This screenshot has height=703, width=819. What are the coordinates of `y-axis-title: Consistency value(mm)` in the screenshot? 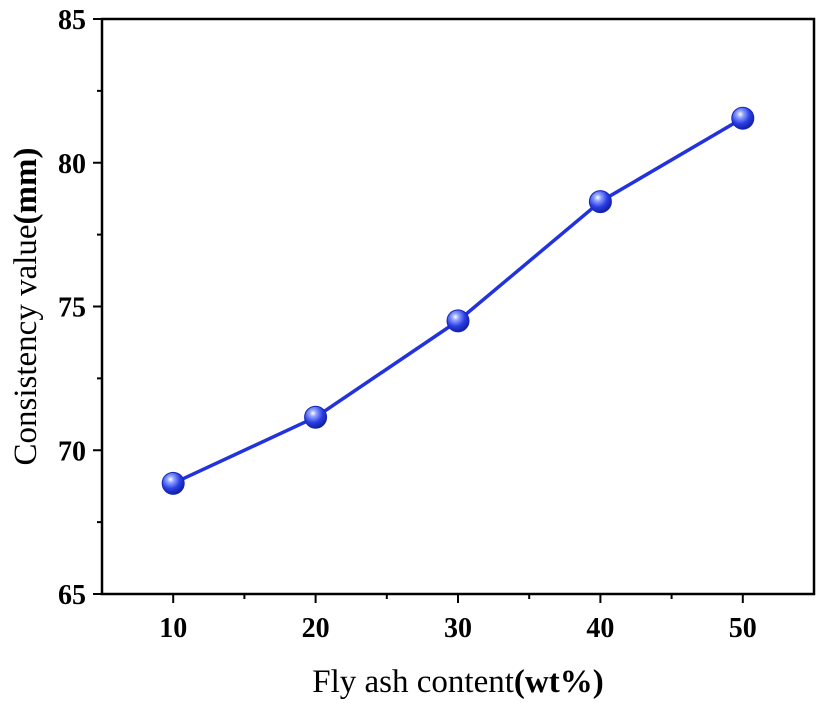 It's located at (26, 306).